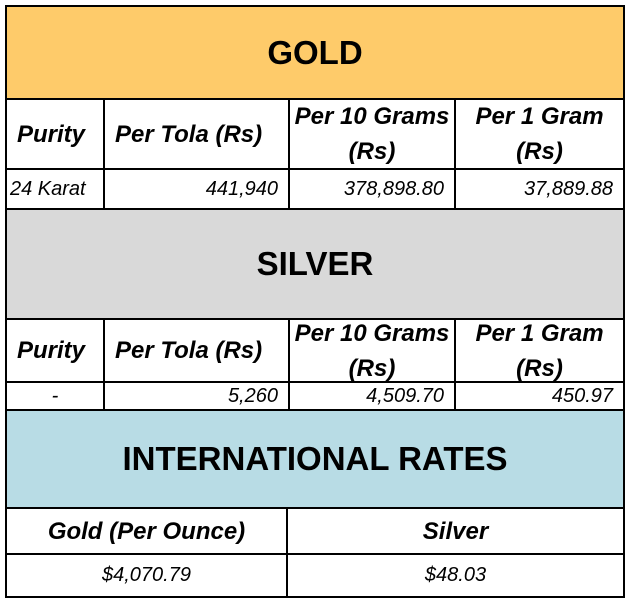 The width and height of the screenshot is (632, 603). I want to click on gold-header-purity: Purity, so click(56, 134).